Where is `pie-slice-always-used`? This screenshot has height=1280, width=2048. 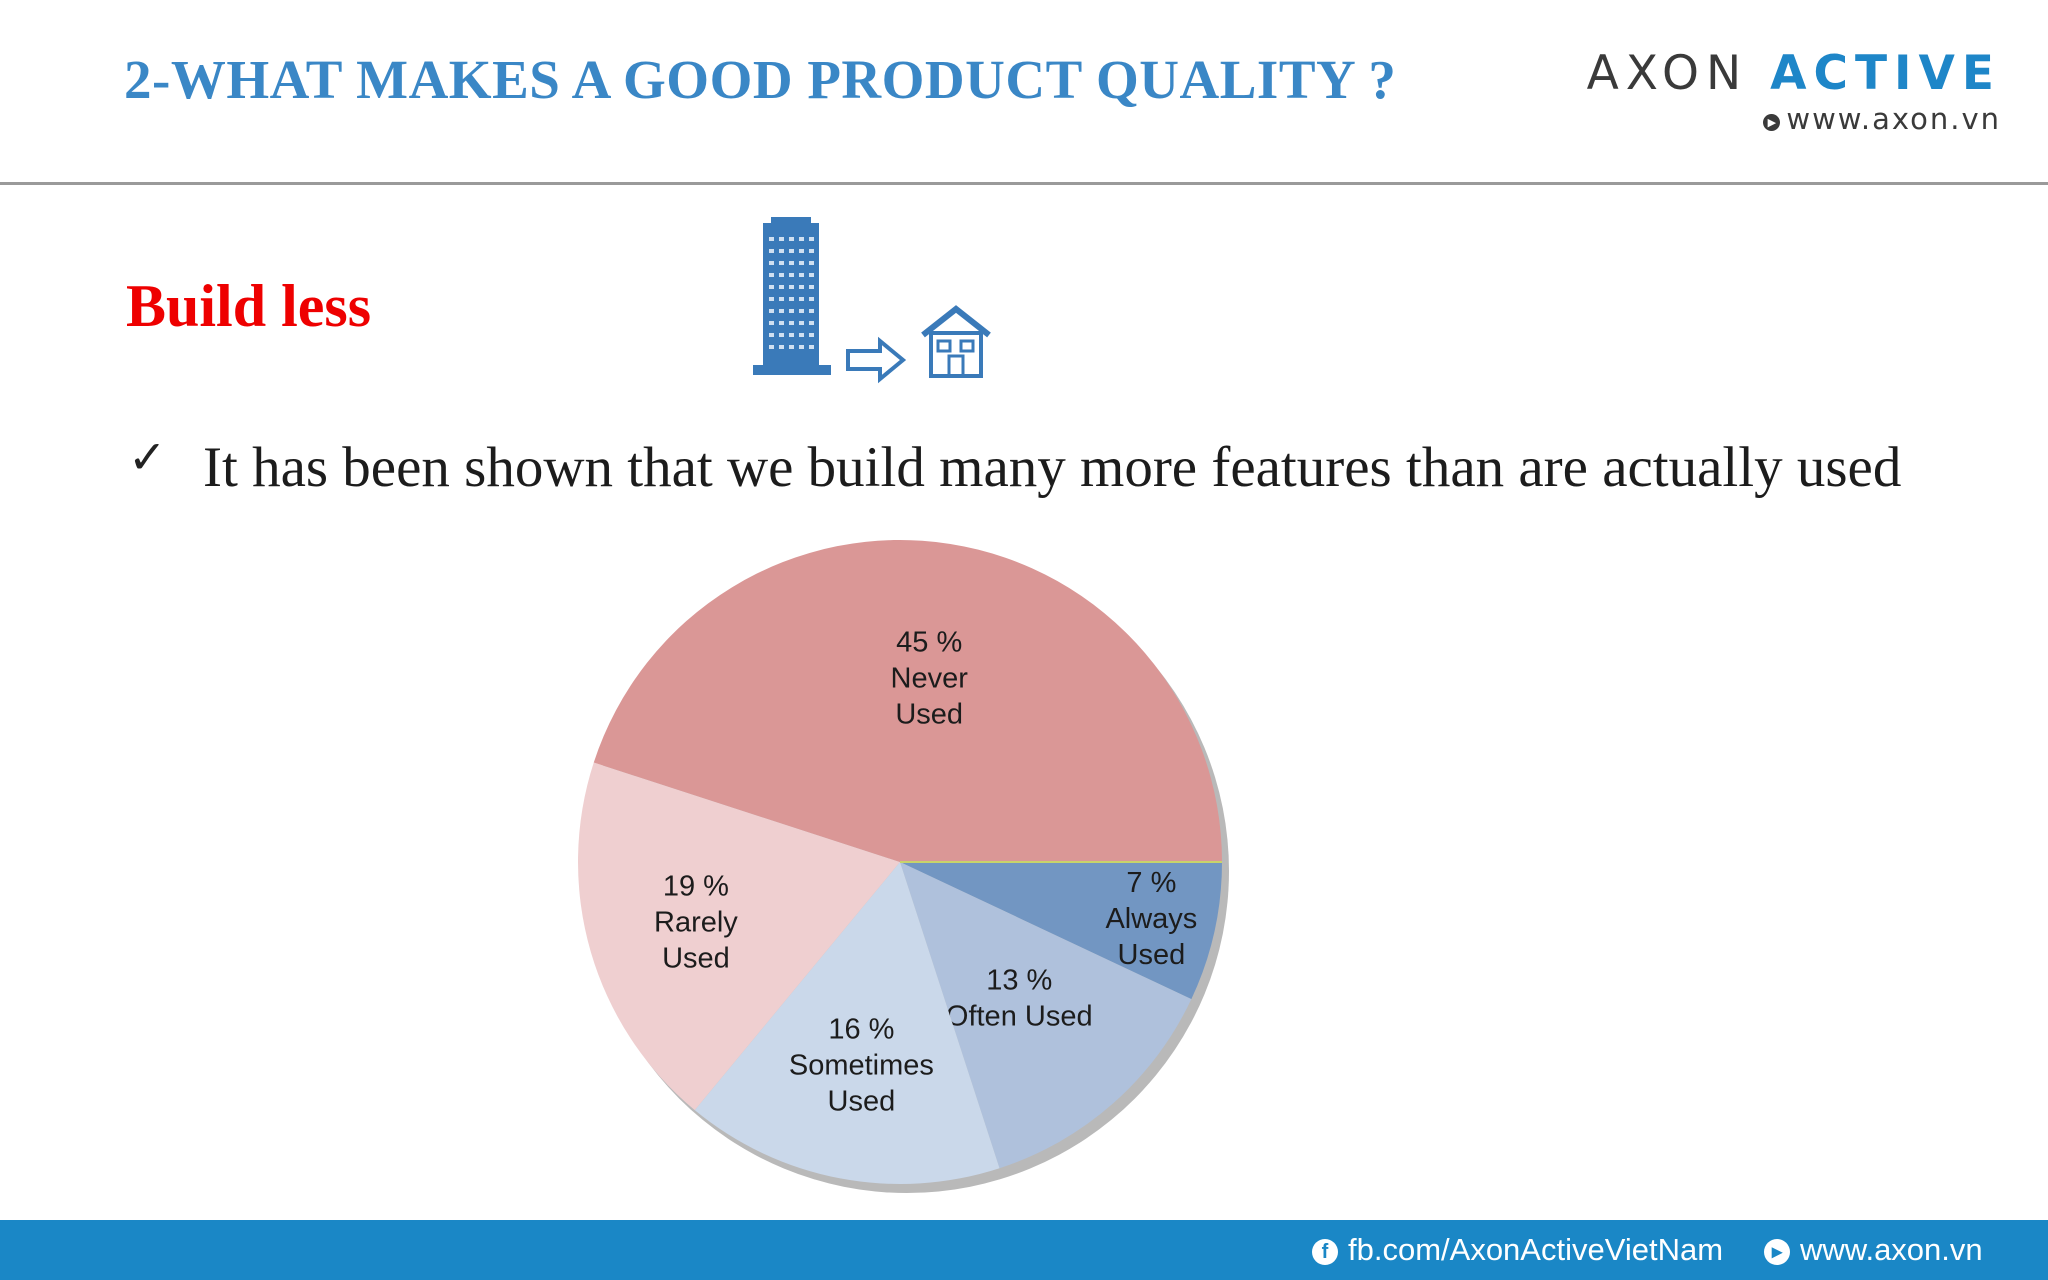 pie-slice-always-used is located at coordinates (1061, 931).